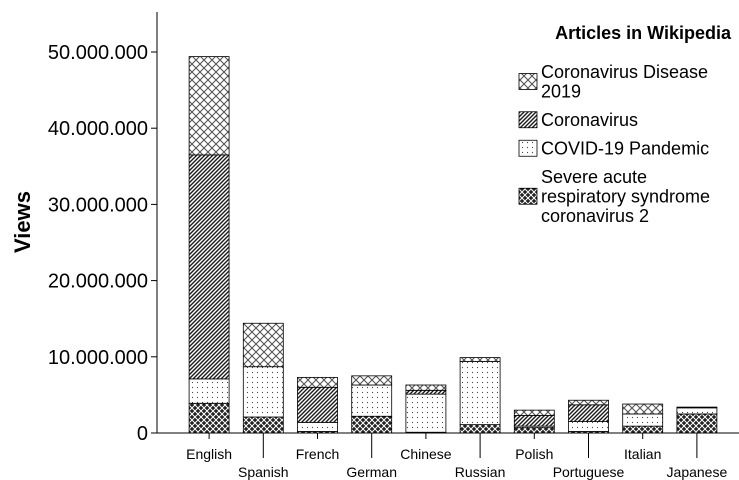  I want to click on y-tick-label: 50.000.000, so click(98, 53).